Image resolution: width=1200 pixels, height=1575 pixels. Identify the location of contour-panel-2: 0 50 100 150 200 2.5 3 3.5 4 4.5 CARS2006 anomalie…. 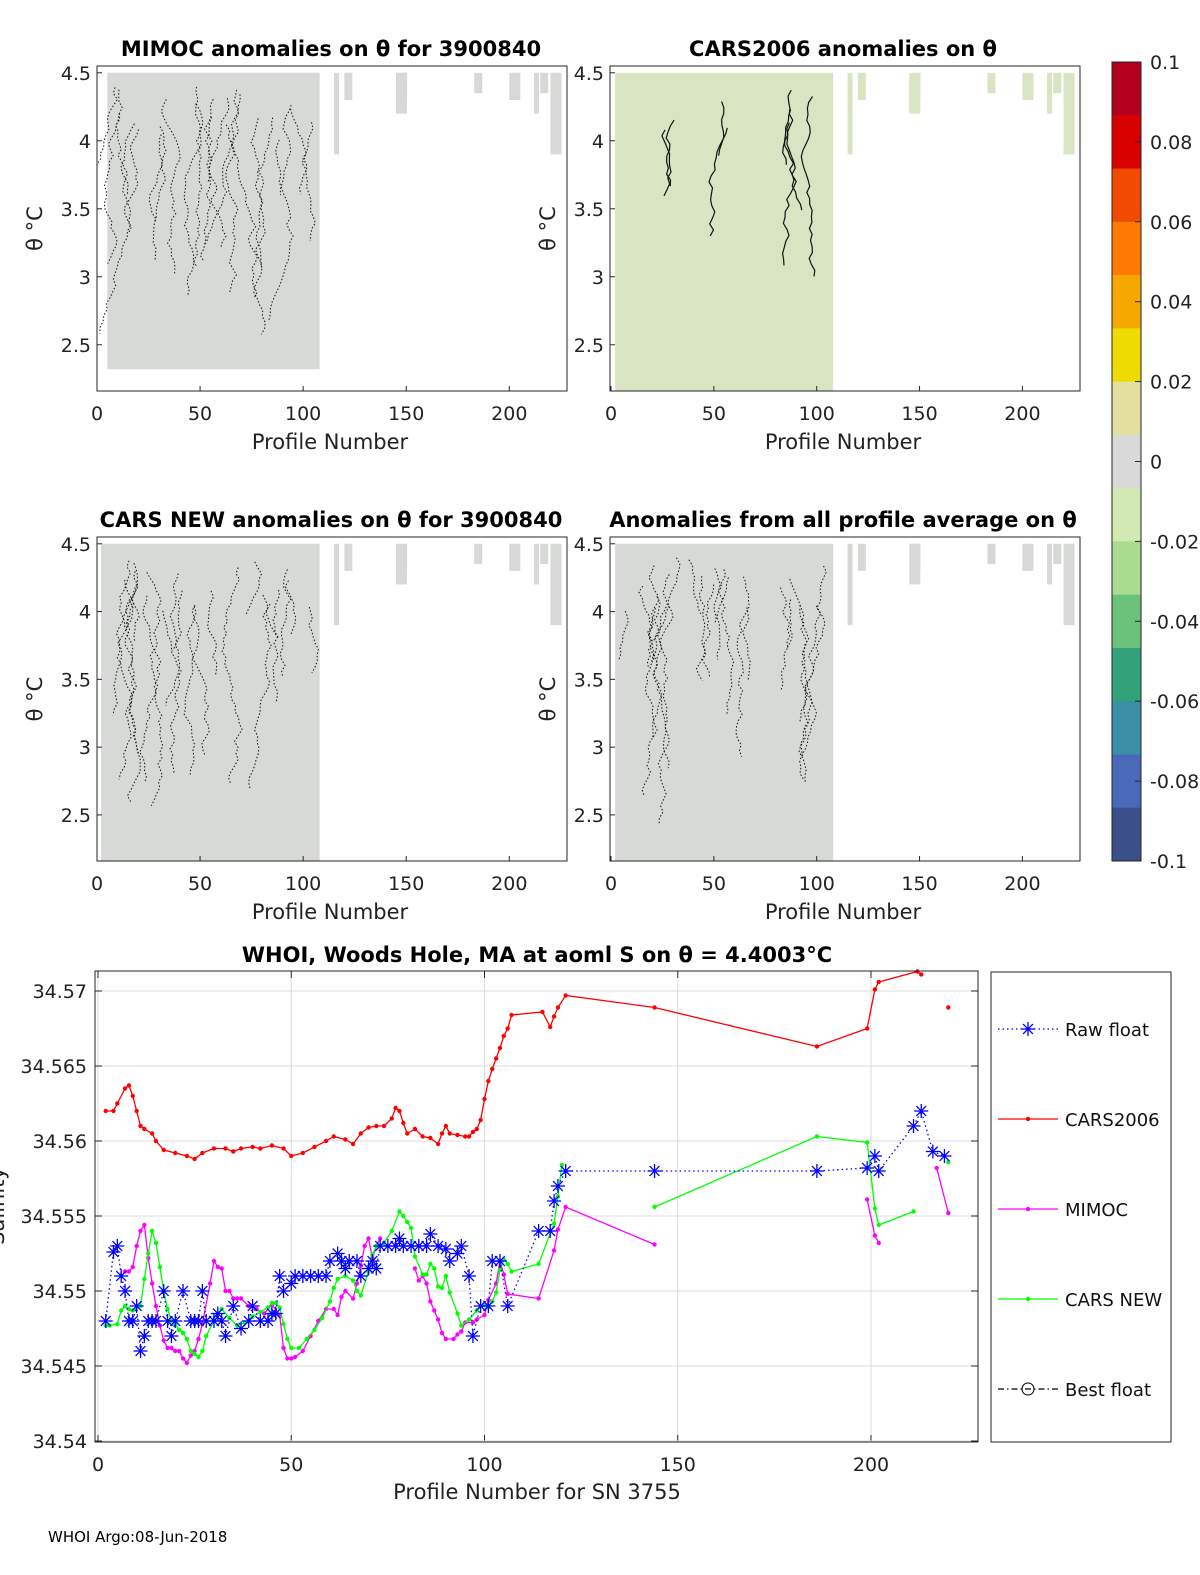
(808, 245).